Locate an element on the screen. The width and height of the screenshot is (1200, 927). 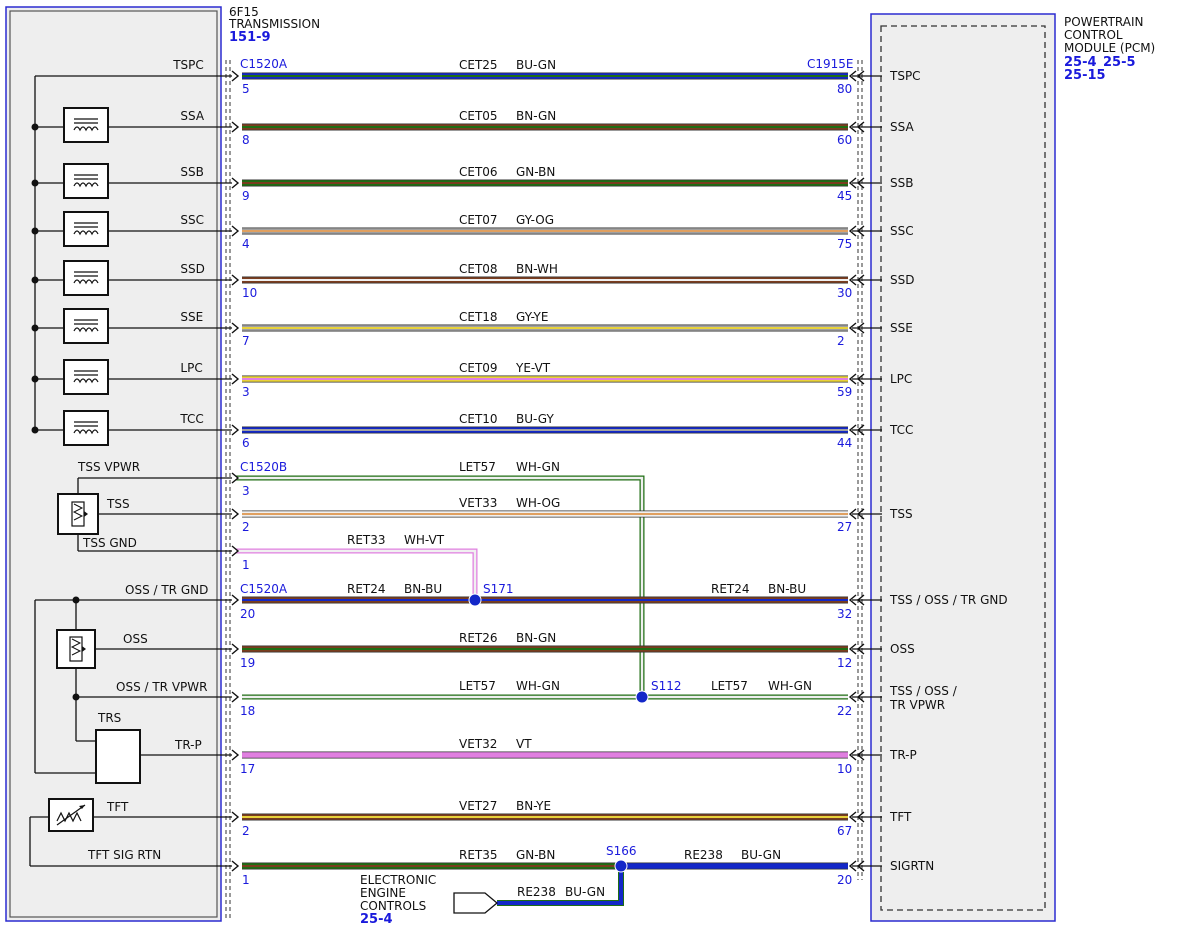
tss-sensor-wiring is located at coordinates (154, 514).